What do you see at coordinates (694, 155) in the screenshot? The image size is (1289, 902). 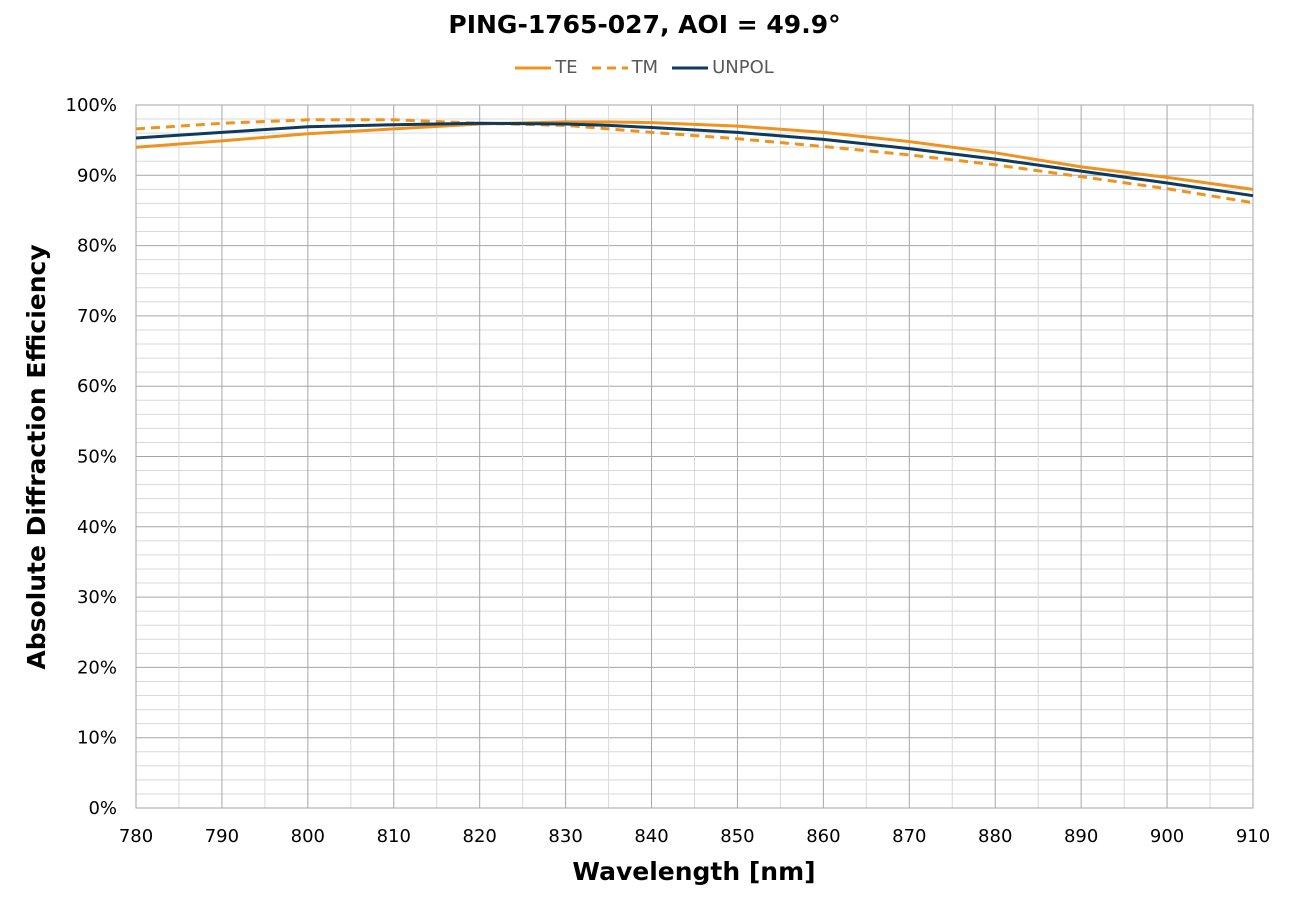 I see `series-line-te` at bounding box center [694, 155].